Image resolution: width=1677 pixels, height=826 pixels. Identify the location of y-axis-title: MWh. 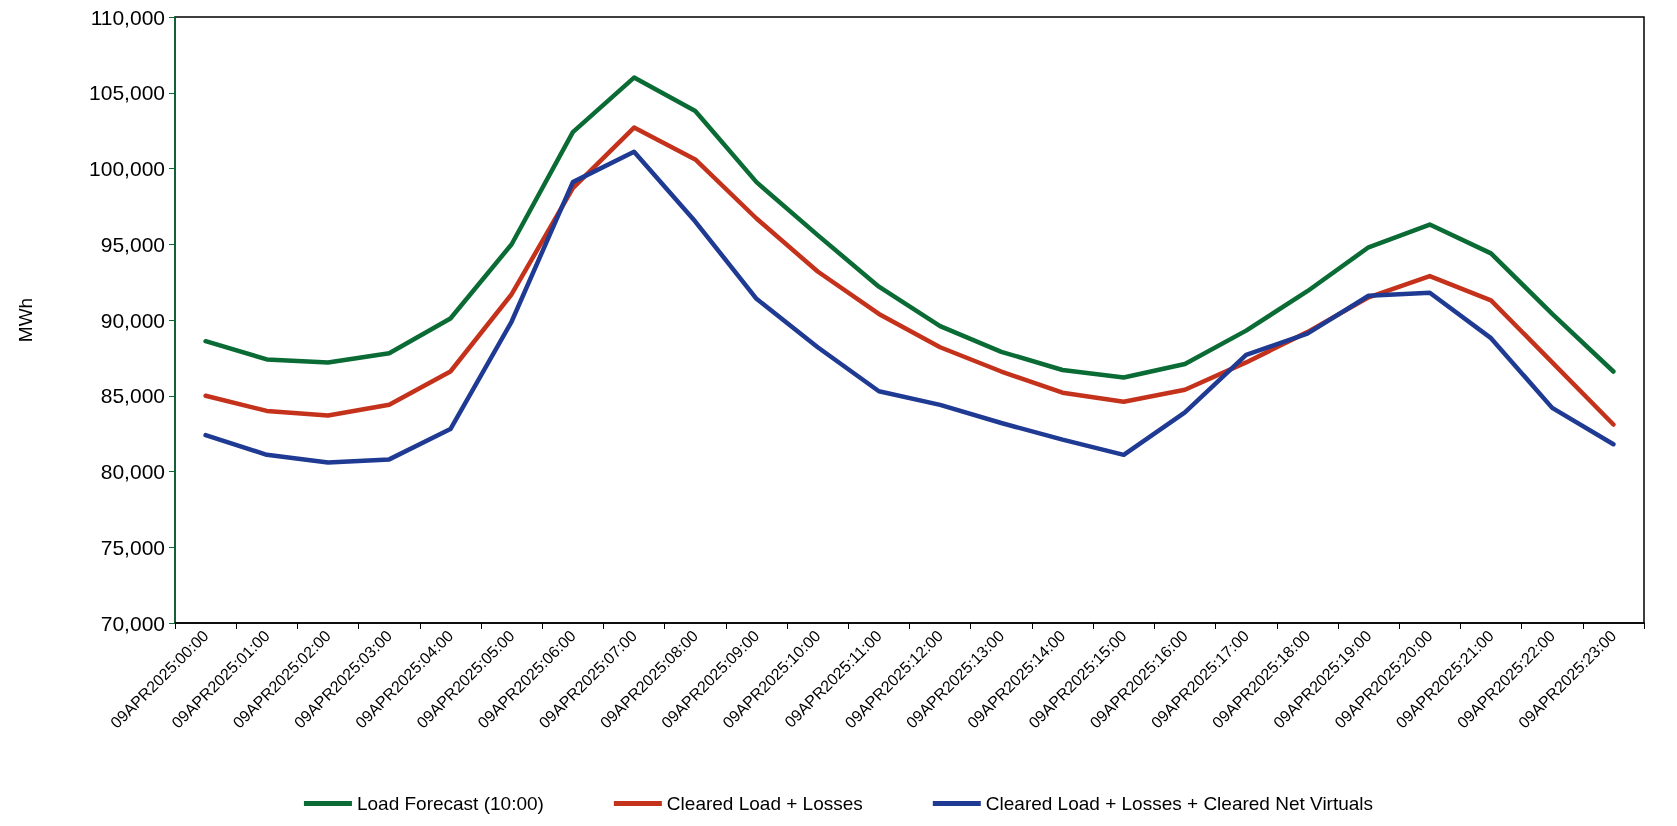
(25, 320).